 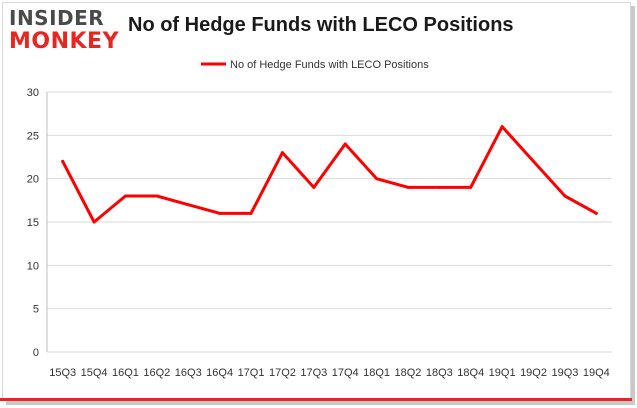 I want to click on legend-label: No of Hedge Funds with LECO Positions, so click(x=329, y=65).